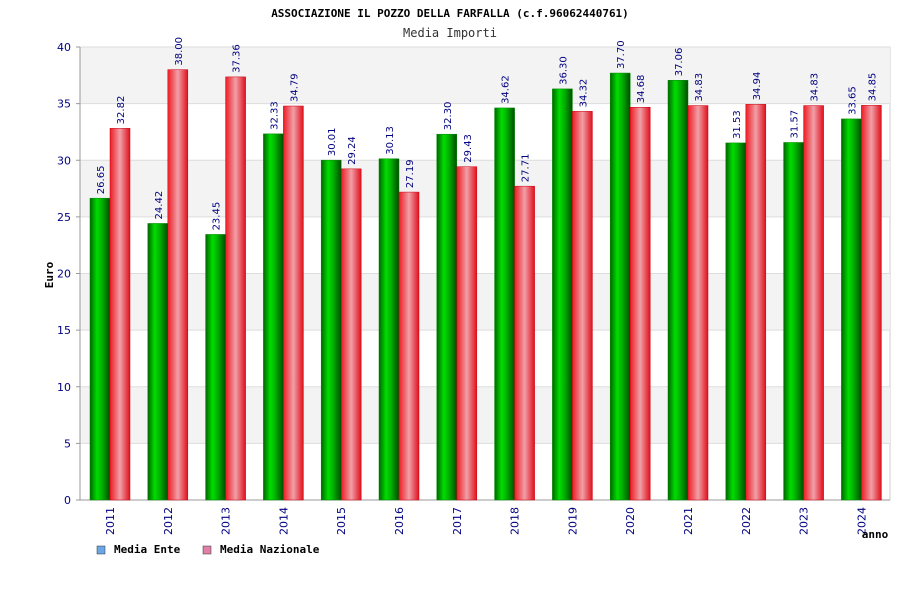 This screenshot has height=600, width=900. What do you see at coordinates (467, 333) in the screenshot?
I see `bar-media-nazionale-2017` at bounding box center [467, 333].